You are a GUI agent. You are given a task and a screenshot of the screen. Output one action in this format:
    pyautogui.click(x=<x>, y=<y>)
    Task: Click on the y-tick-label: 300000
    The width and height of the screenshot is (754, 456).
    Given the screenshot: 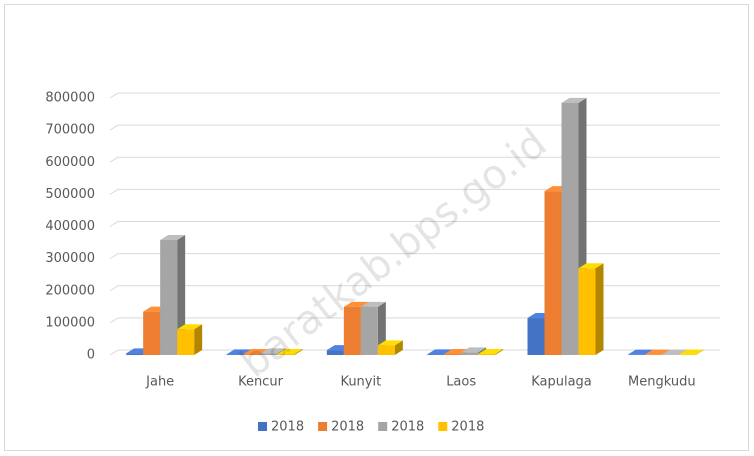 What is the action you would take?
    pyautogui.click(x=70, y=258)
    